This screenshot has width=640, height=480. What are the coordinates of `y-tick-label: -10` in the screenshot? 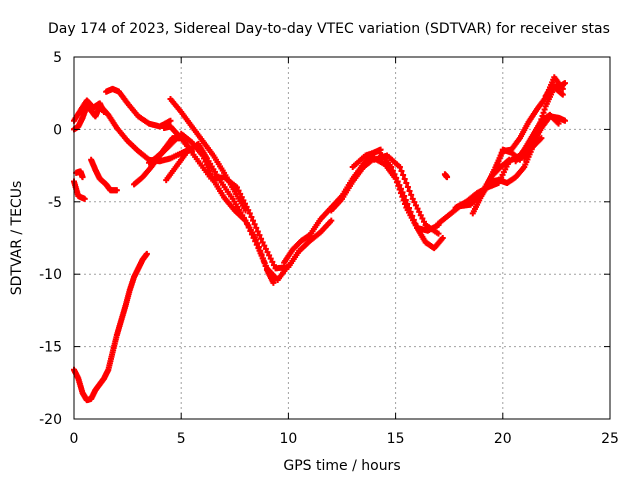 It's located at (50, 275).